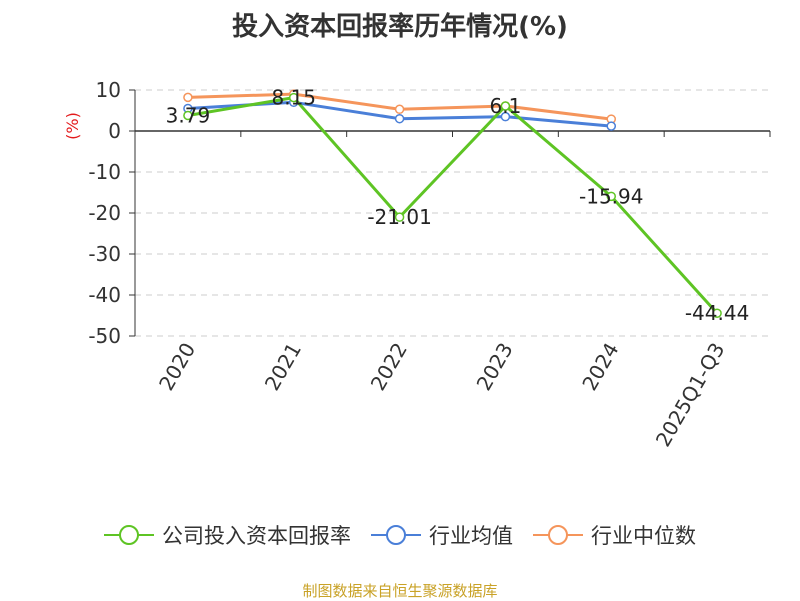  I want to click on y-tick-label: 10, so click(108, 90).